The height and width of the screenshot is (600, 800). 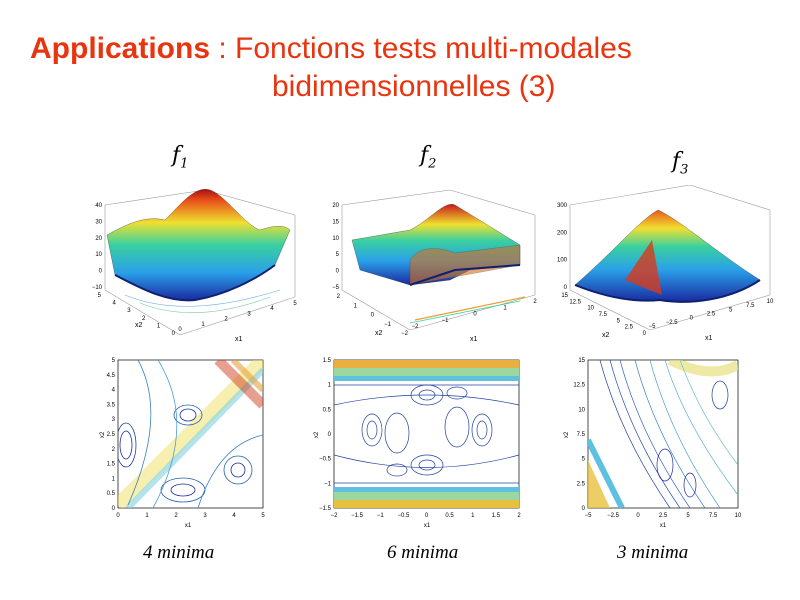 What do you see at coordinates (403, 516) in the screenshot?
I see `x-tick-label: −0.5` at bounding box center [403, 516].